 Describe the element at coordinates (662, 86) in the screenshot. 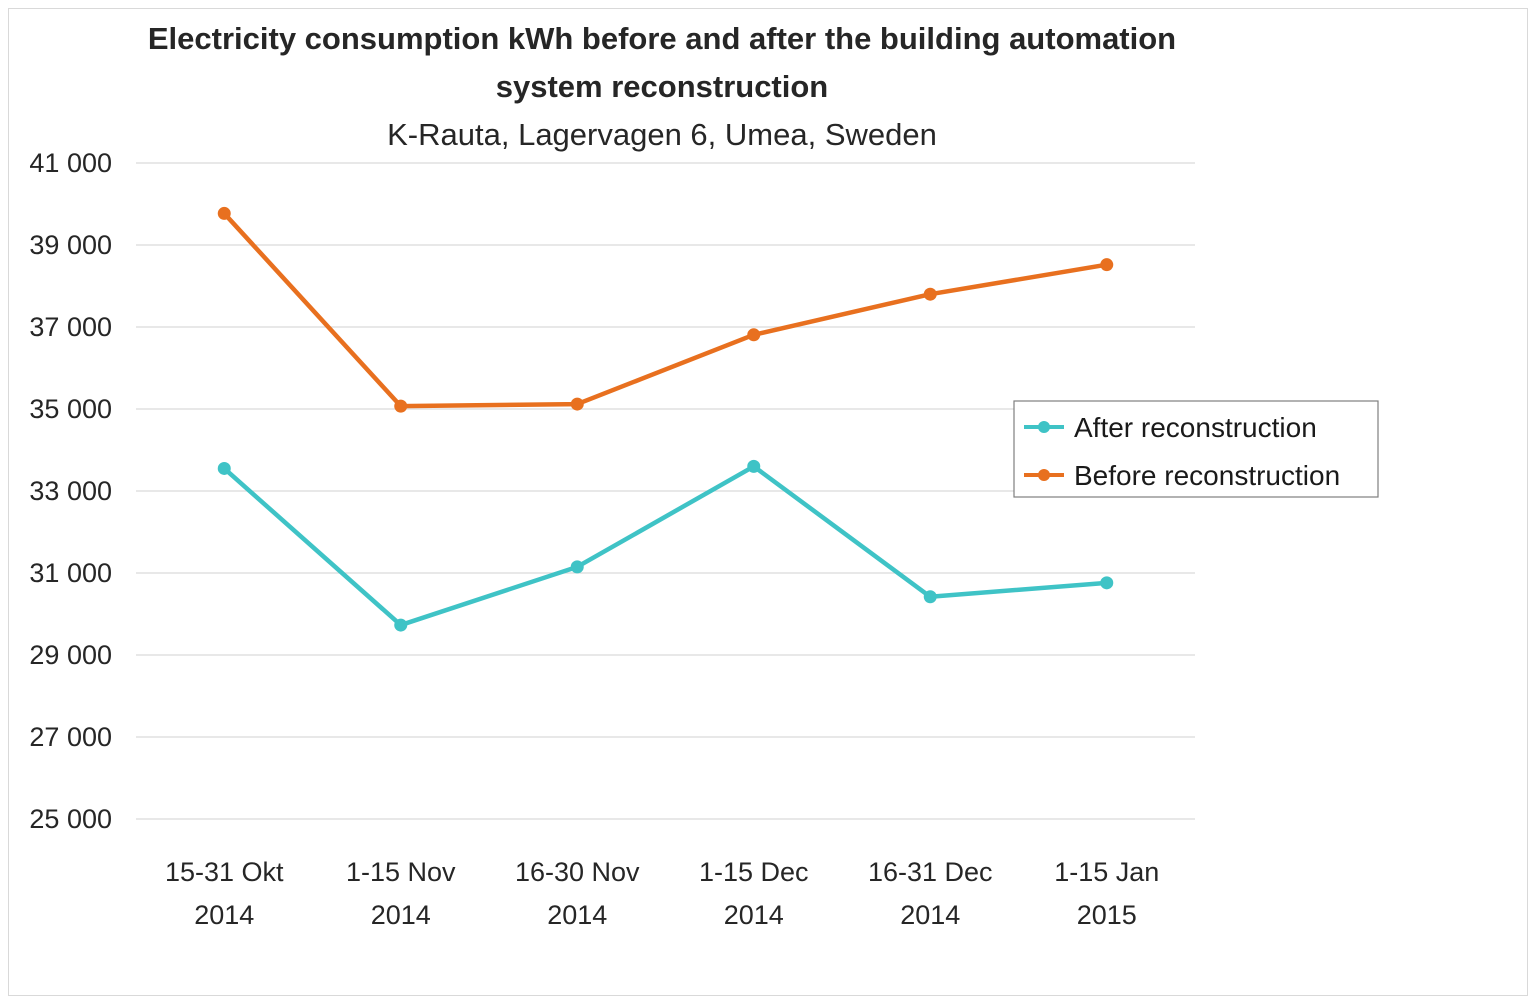

I see `chart-title-line2: system reconstruction` at that location.